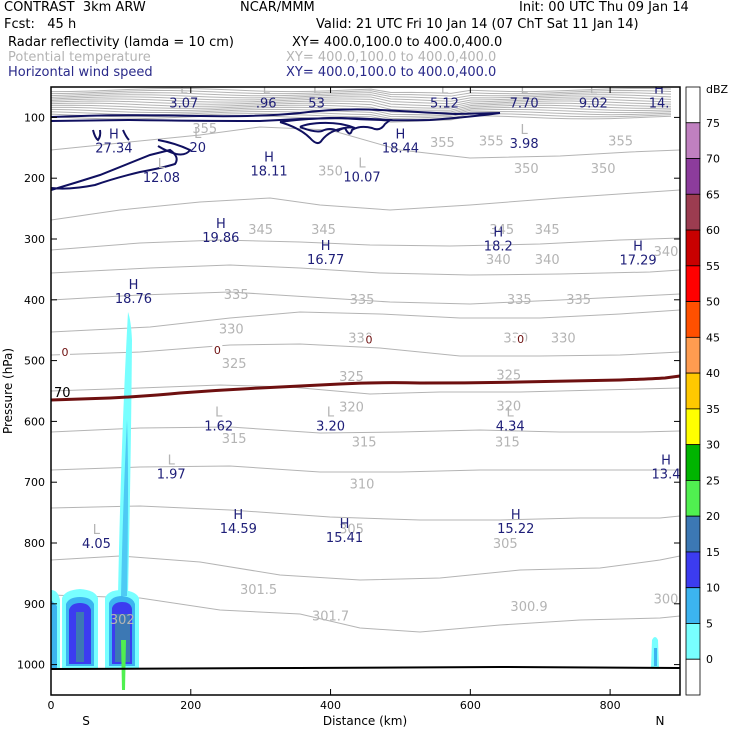 The image size is (740, 740). What do you see at coordinates (709, 659) in the screenshot?
I see `colorbar-label-15: 0` at bounding box center [709, 659].